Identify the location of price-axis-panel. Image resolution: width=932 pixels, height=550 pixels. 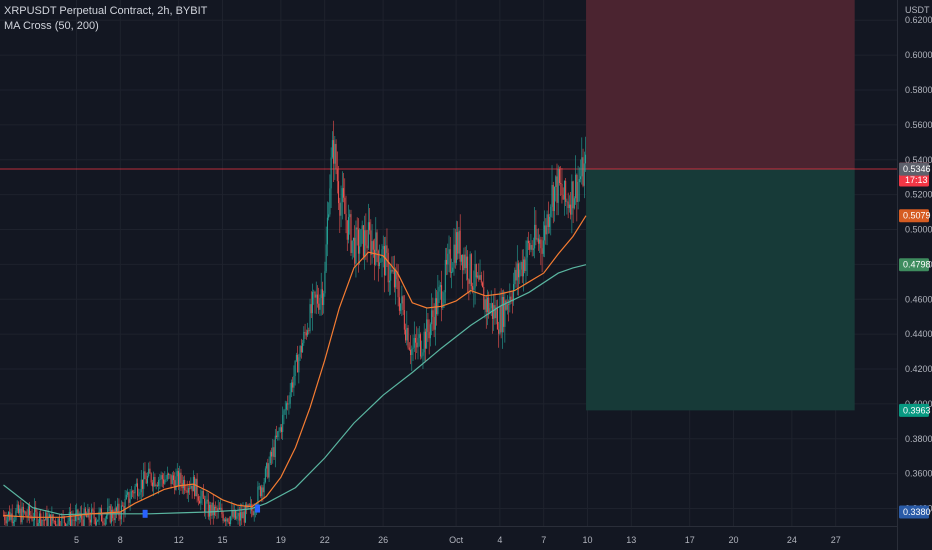
(914, 275).